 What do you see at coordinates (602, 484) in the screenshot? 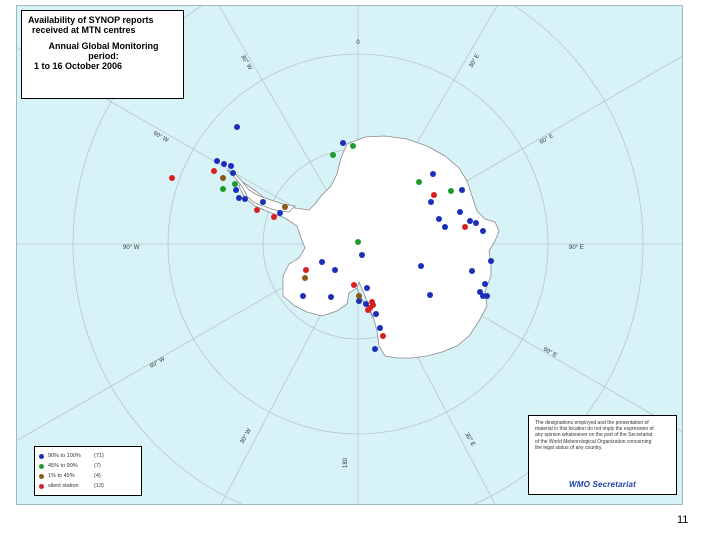
I see `organization-label: WMO Secretariat` at bounding box center [602, 484].